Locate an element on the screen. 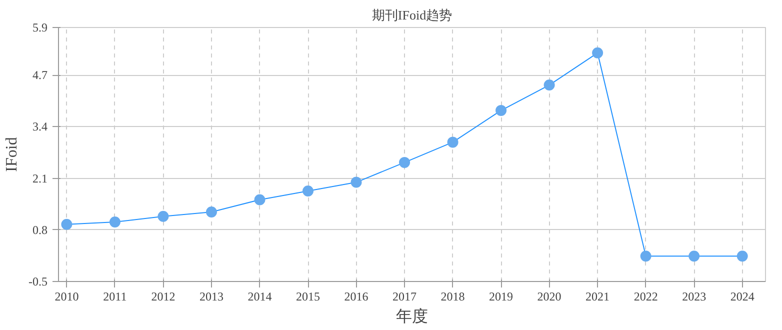 The height and width of the screenshot is (330, 782). y-tick-label: 0.8 is located at coordinates (40, 229).